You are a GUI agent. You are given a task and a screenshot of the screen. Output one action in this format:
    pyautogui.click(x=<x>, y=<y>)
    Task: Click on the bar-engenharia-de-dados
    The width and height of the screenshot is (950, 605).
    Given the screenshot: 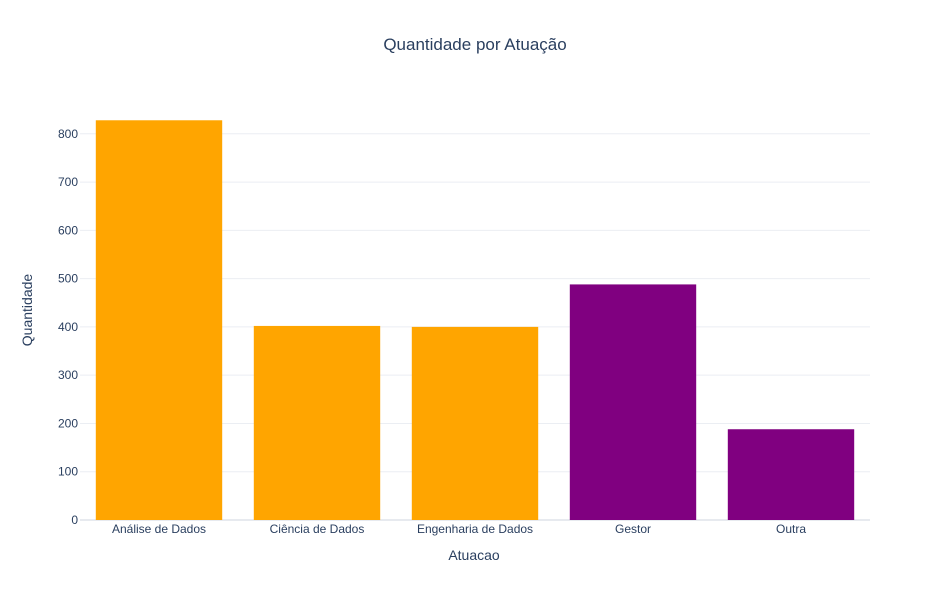 What is the action you would take?
    pyautogui.click(x=475, y=423)
    